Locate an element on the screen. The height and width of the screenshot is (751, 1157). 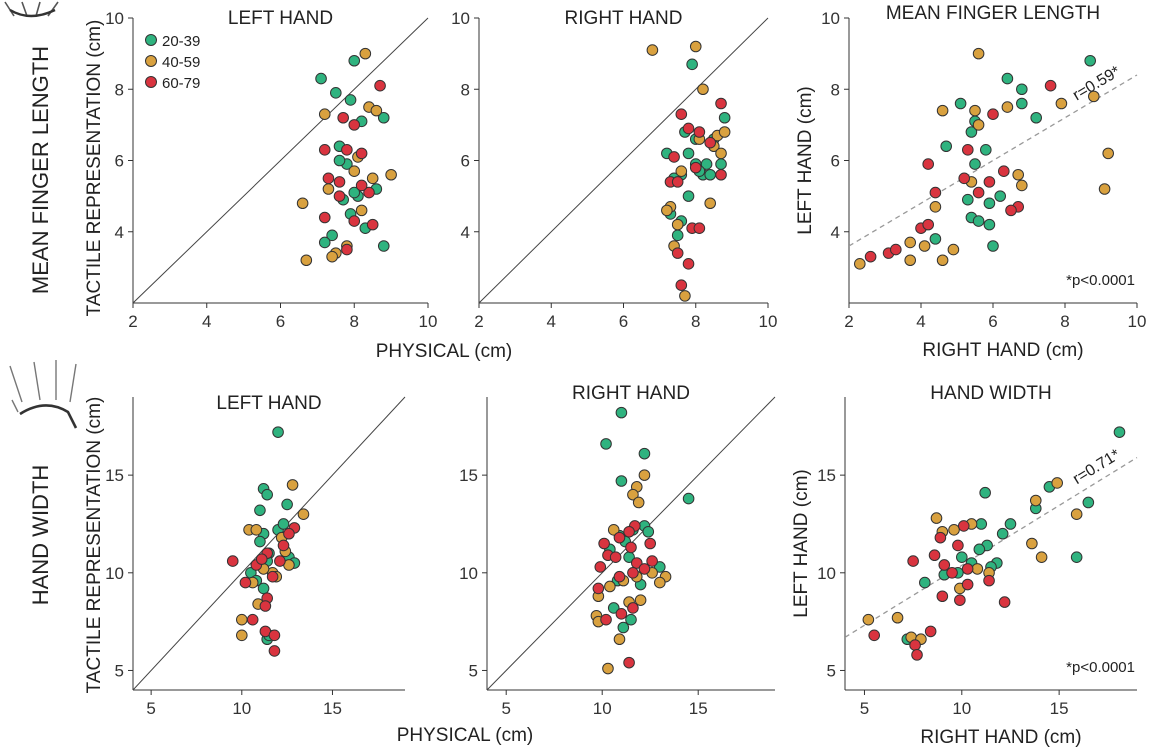
y-tick-label: 5 is located at coordinates (119, 670).